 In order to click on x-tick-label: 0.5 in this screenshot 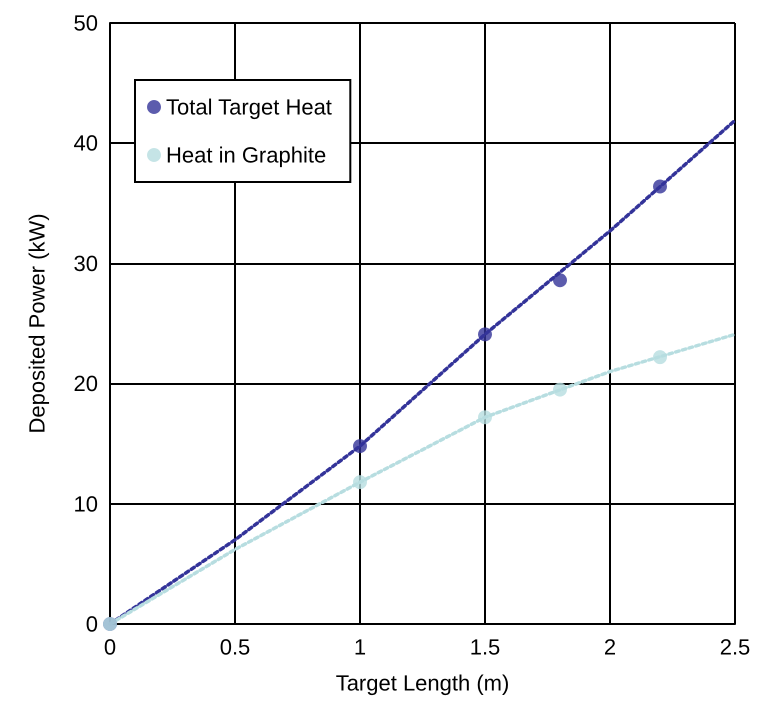, I will do `click(235, 647)`.